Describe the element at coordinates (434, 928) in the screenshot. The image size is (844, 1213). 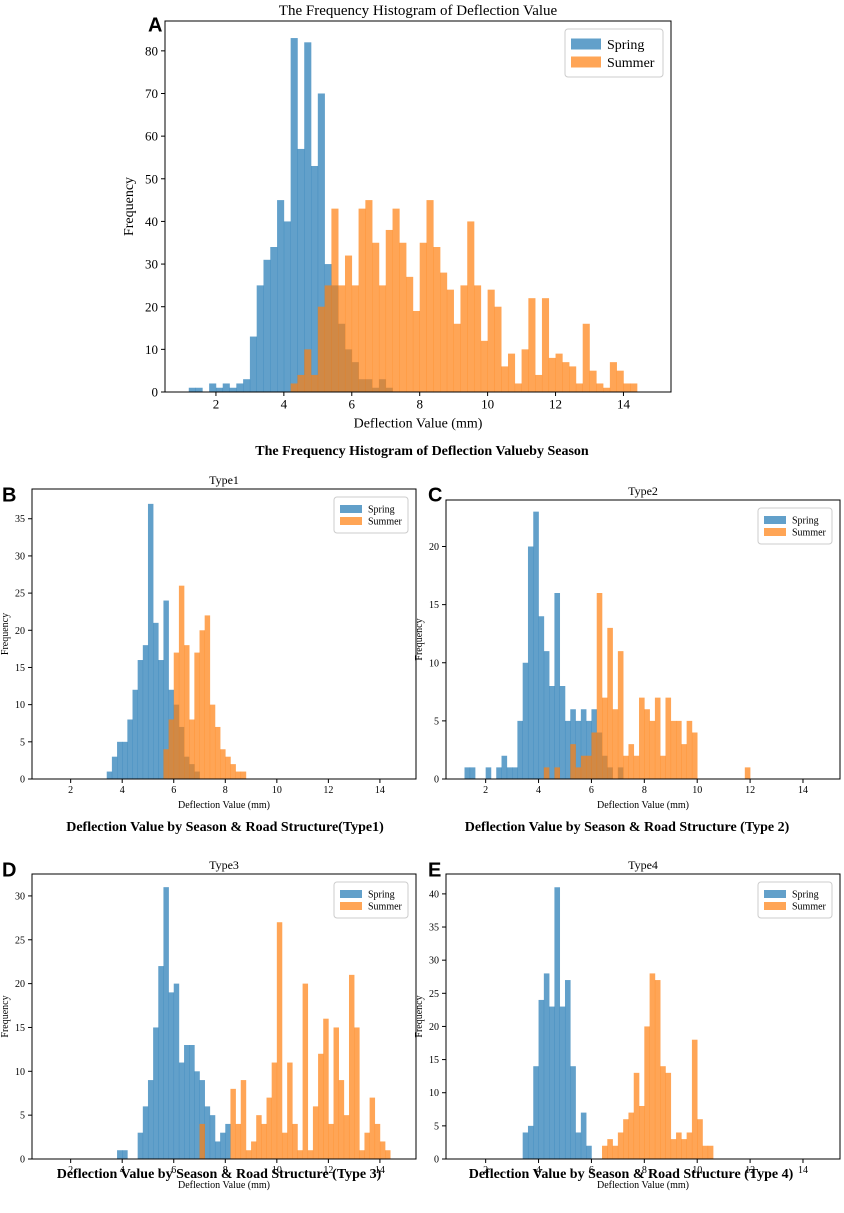
I see `y-tick-label: 35` at that location.